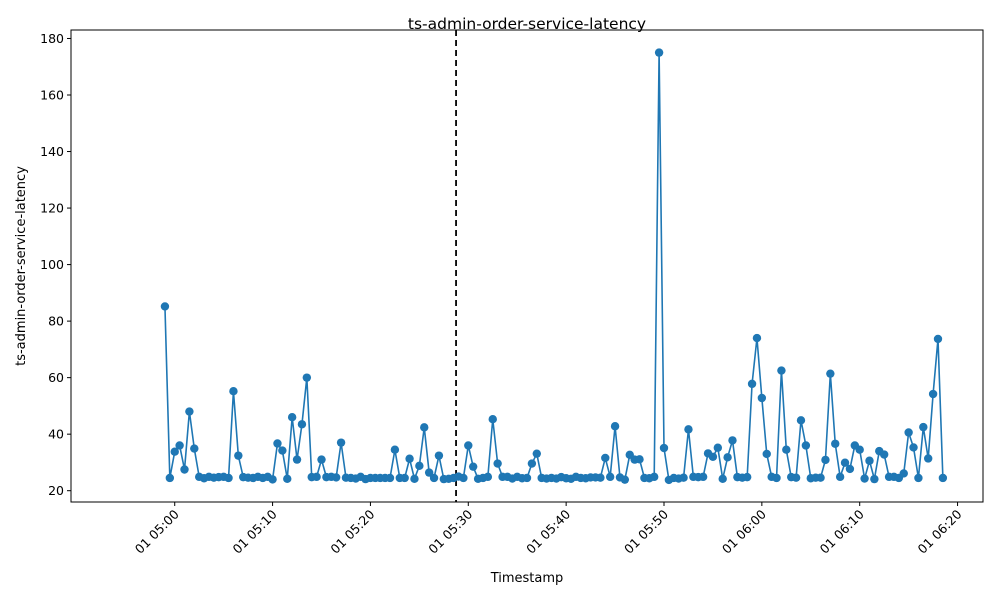 This screenshot has height=600, width=1000. I want to click on y-tick-label: 100, so click(52, 264).